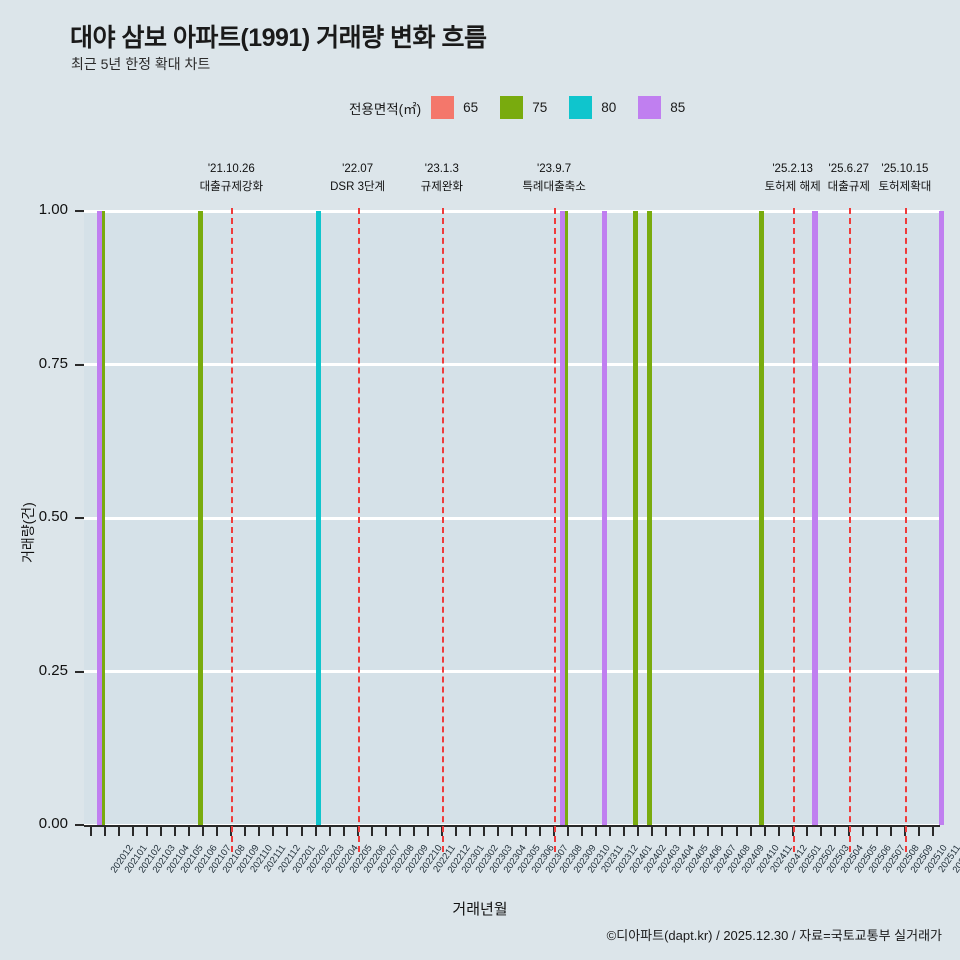 This screenshot has height=960, width=960. Describe the element at coordinates (792, 186) in the screenshot. I see `event-name-202502: 토허제 해제` at that location.